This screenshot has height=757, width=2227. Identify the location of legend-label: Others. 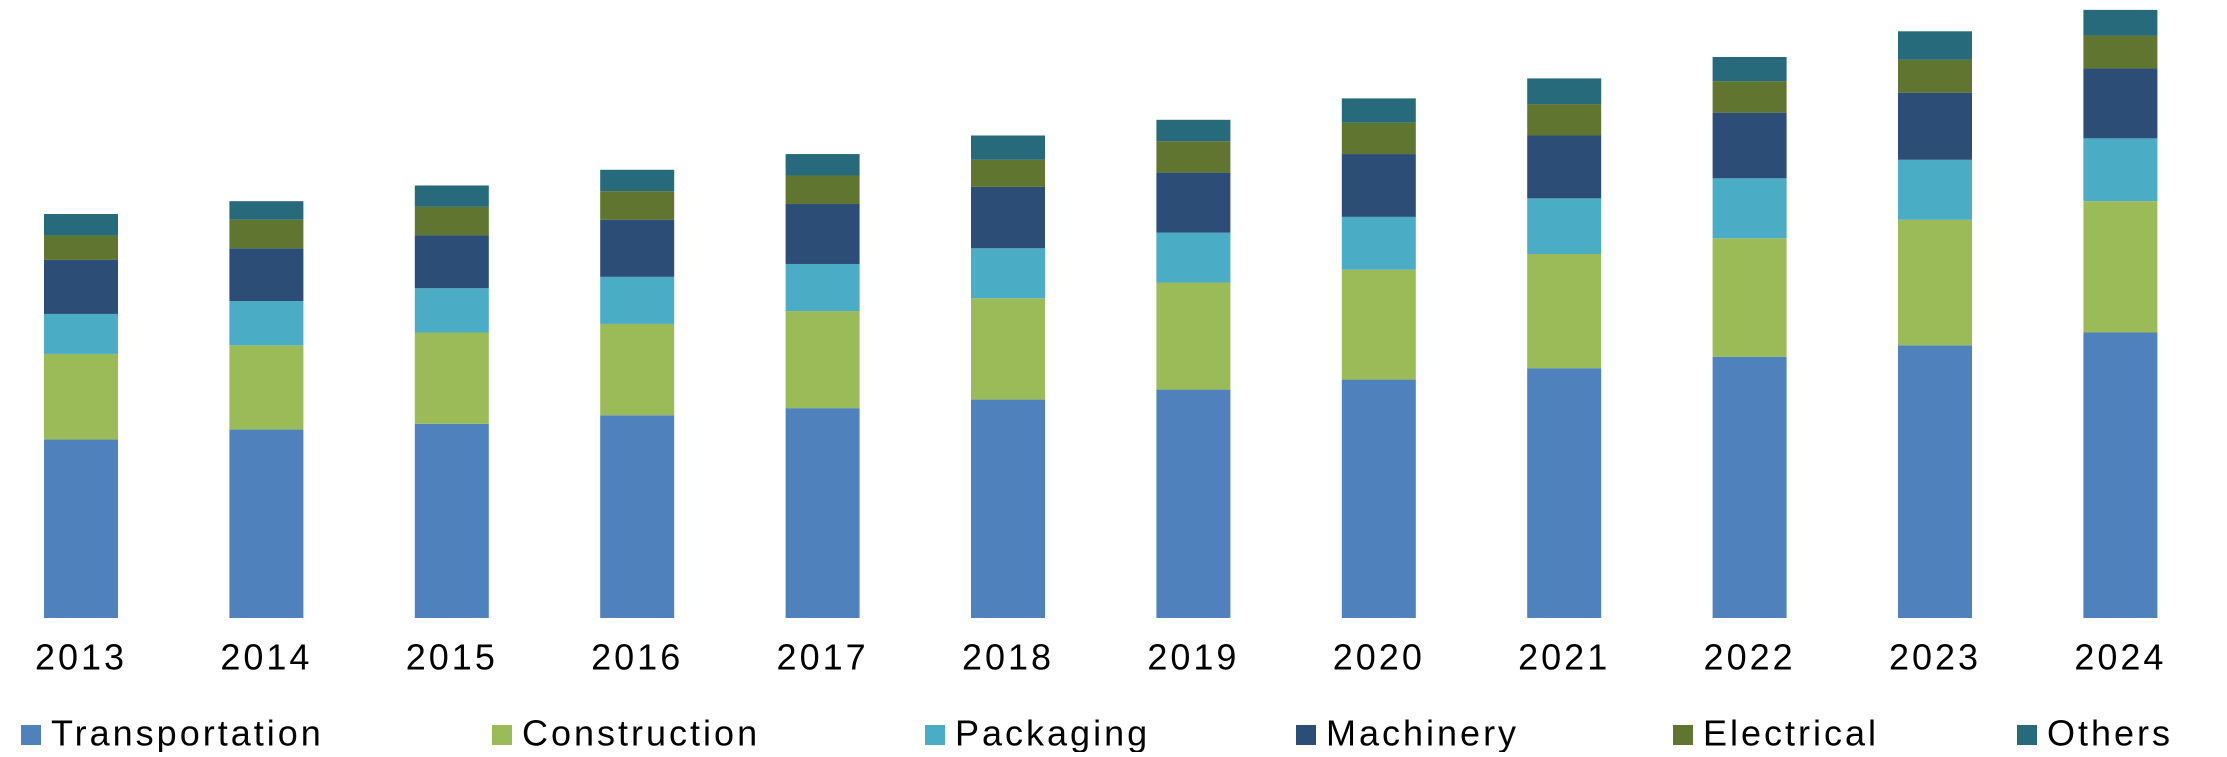
(2110, 732).